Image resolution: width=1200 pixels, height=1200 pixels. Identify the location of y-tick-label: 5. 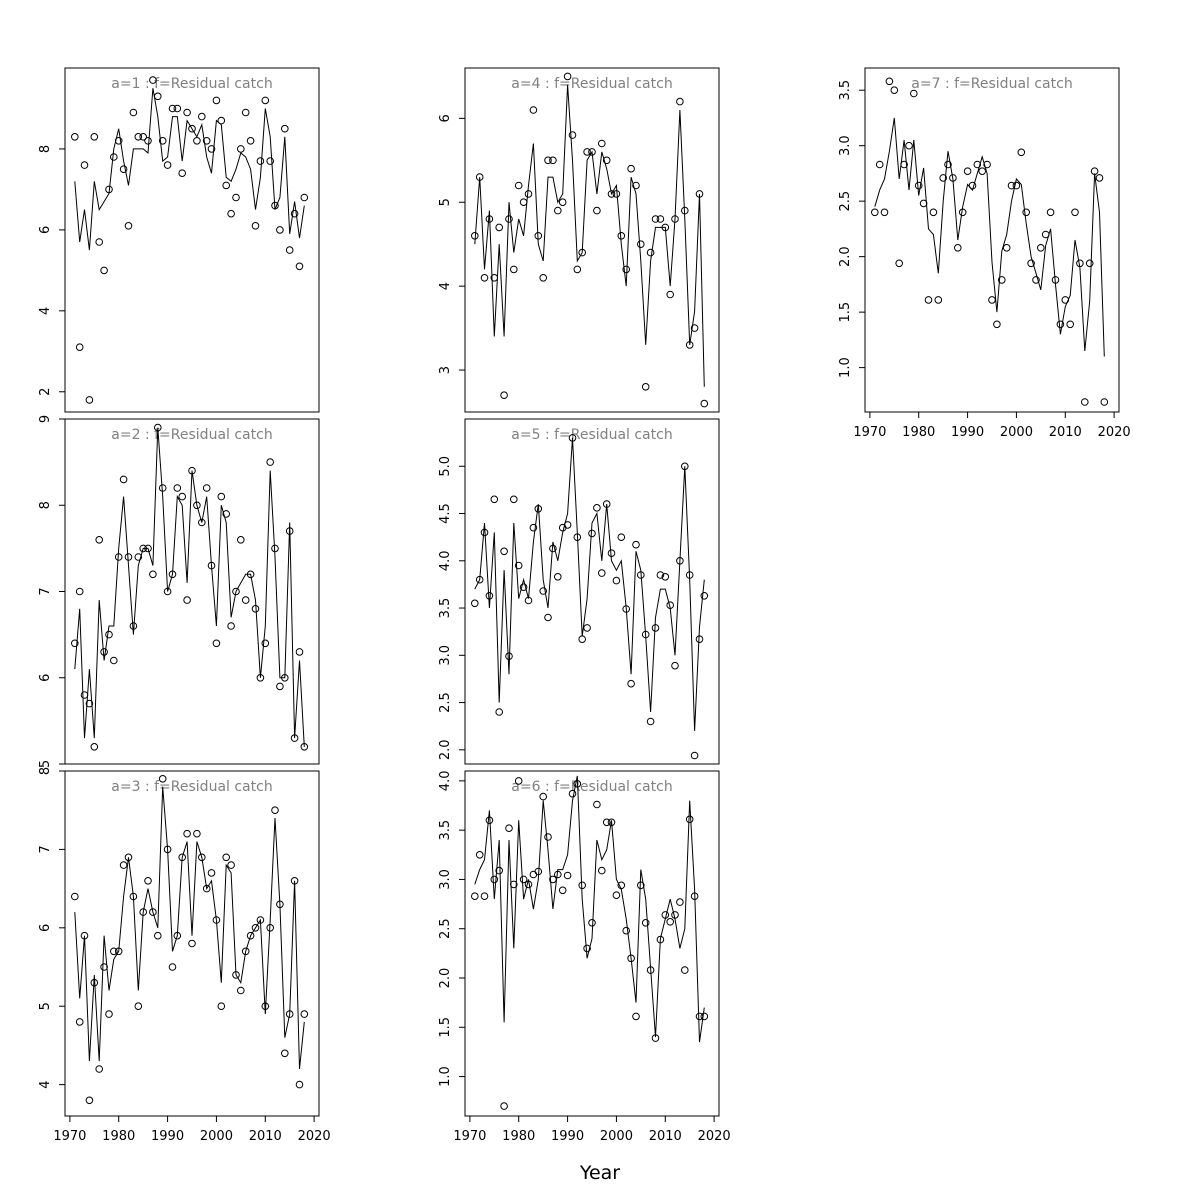
(445, 202).